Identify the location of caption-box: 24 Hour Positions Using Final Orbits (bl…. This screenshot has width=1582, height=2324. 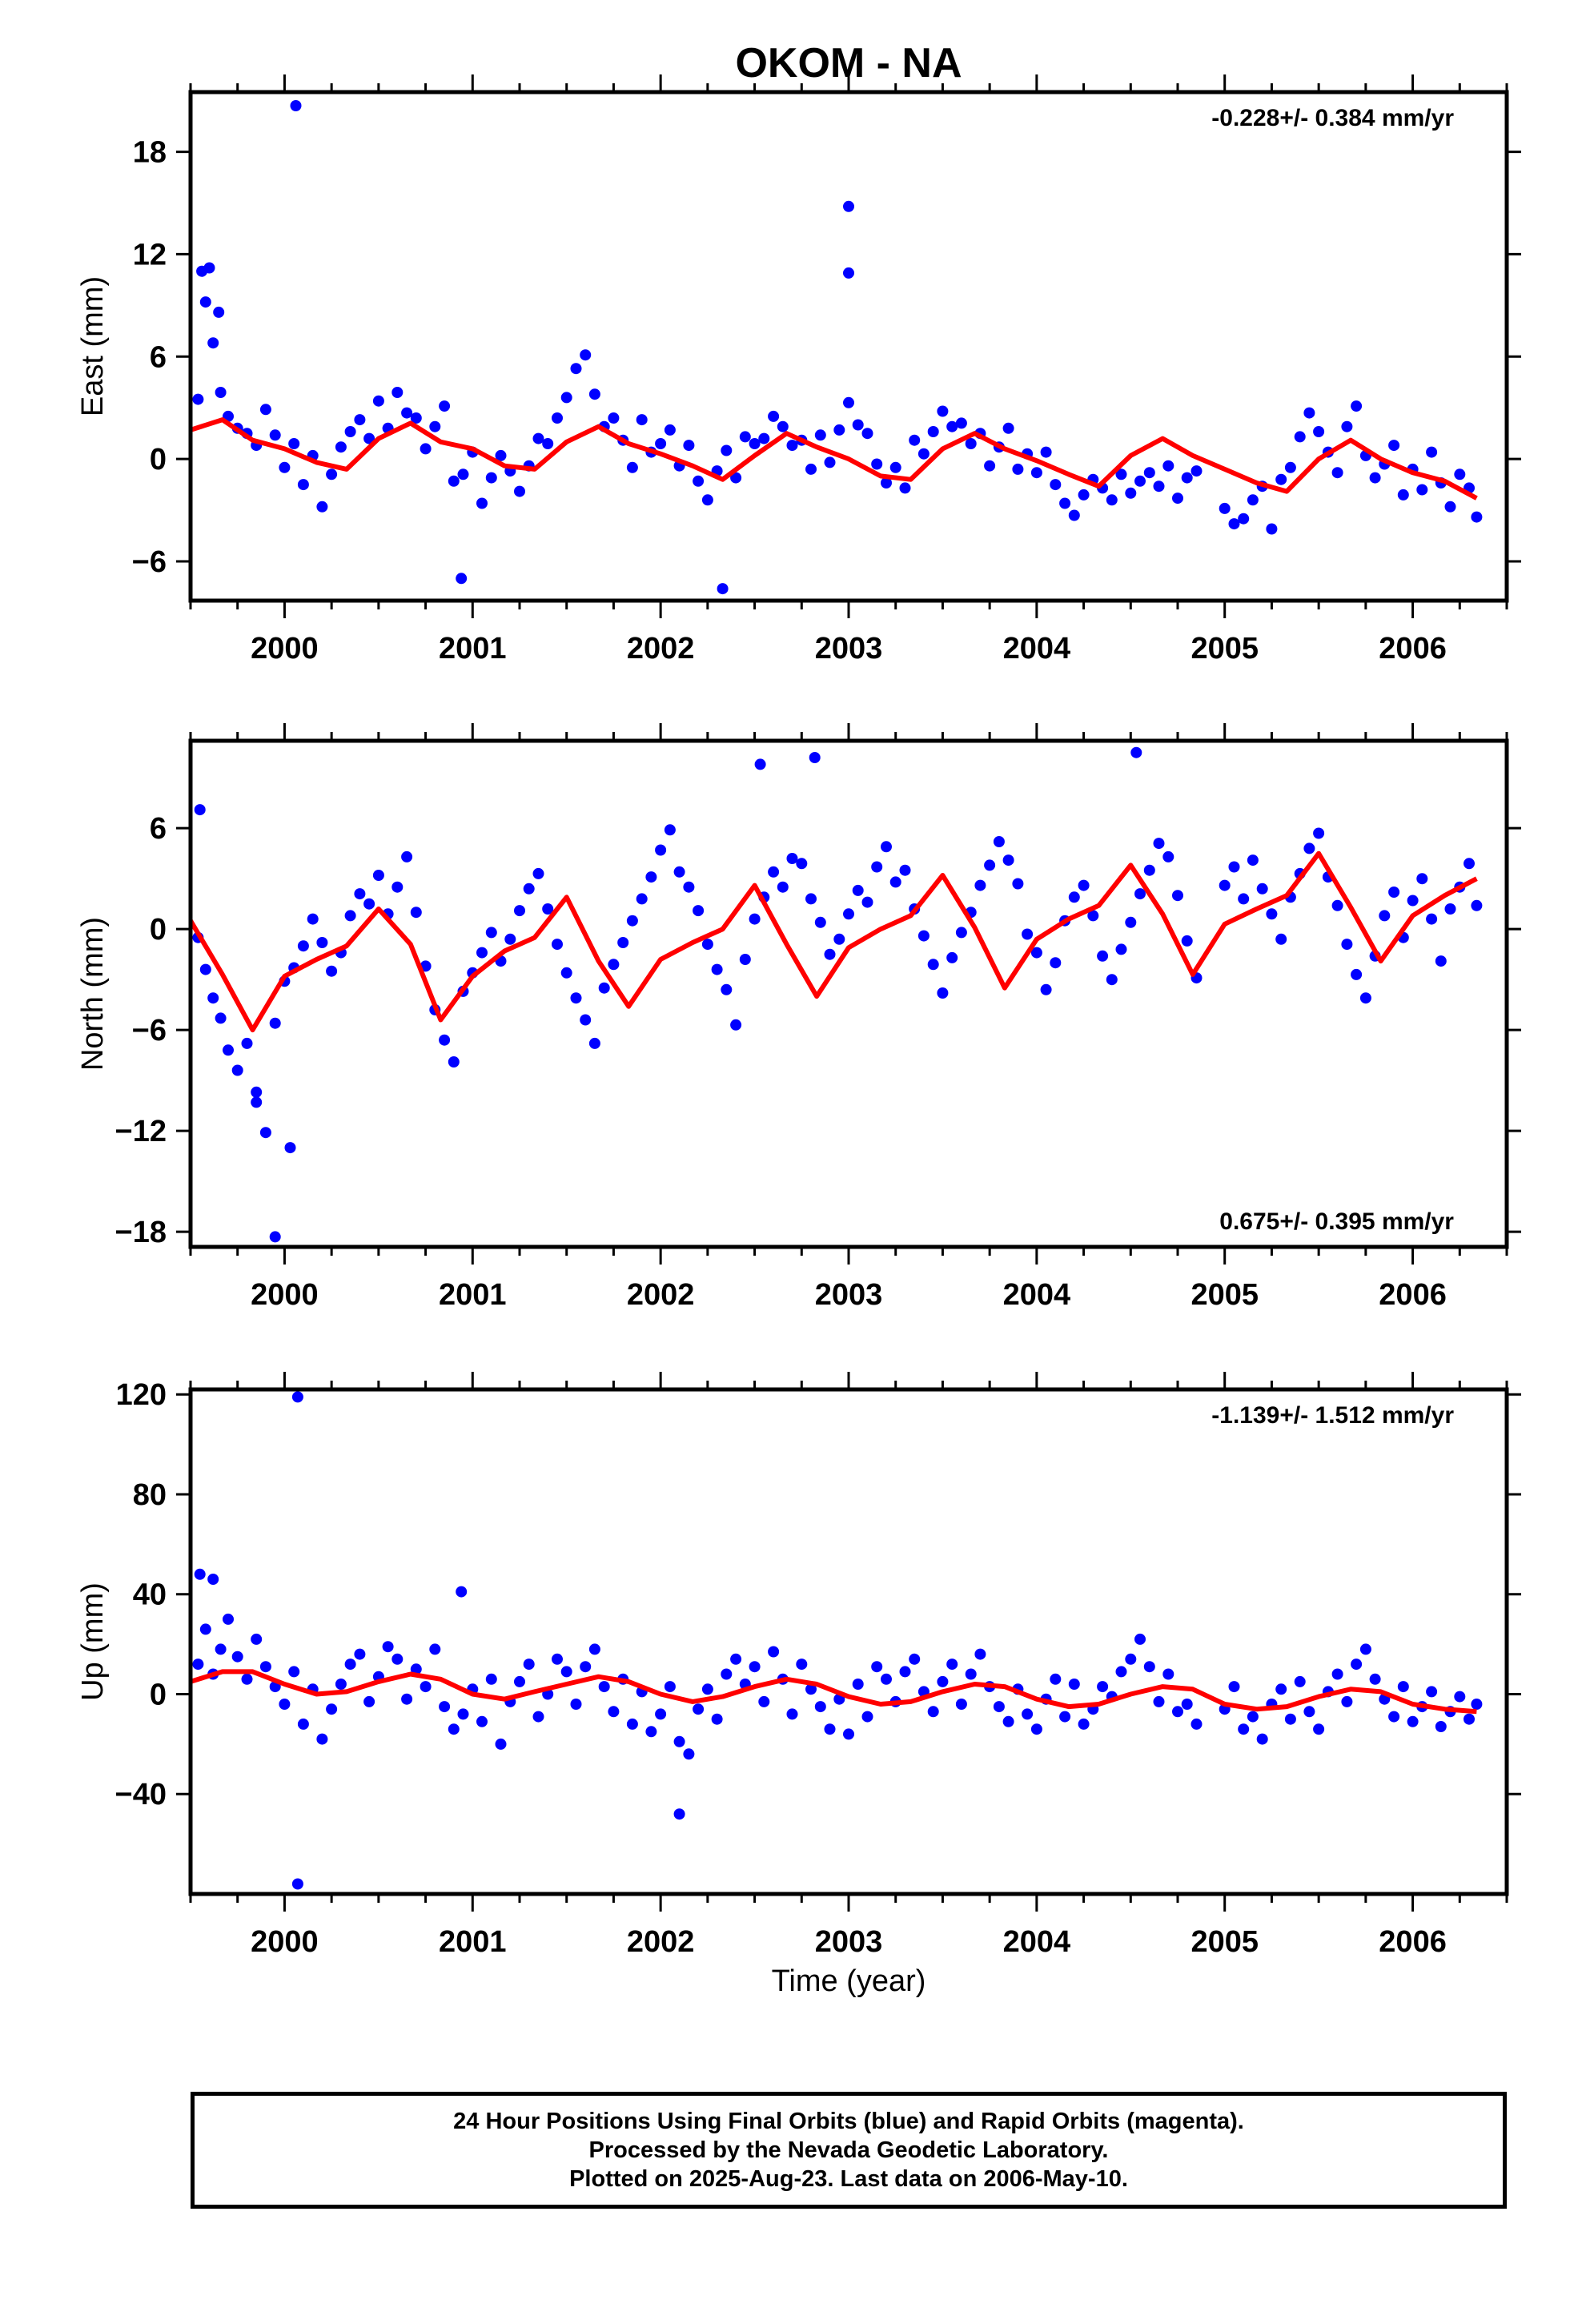
(849, 2150).